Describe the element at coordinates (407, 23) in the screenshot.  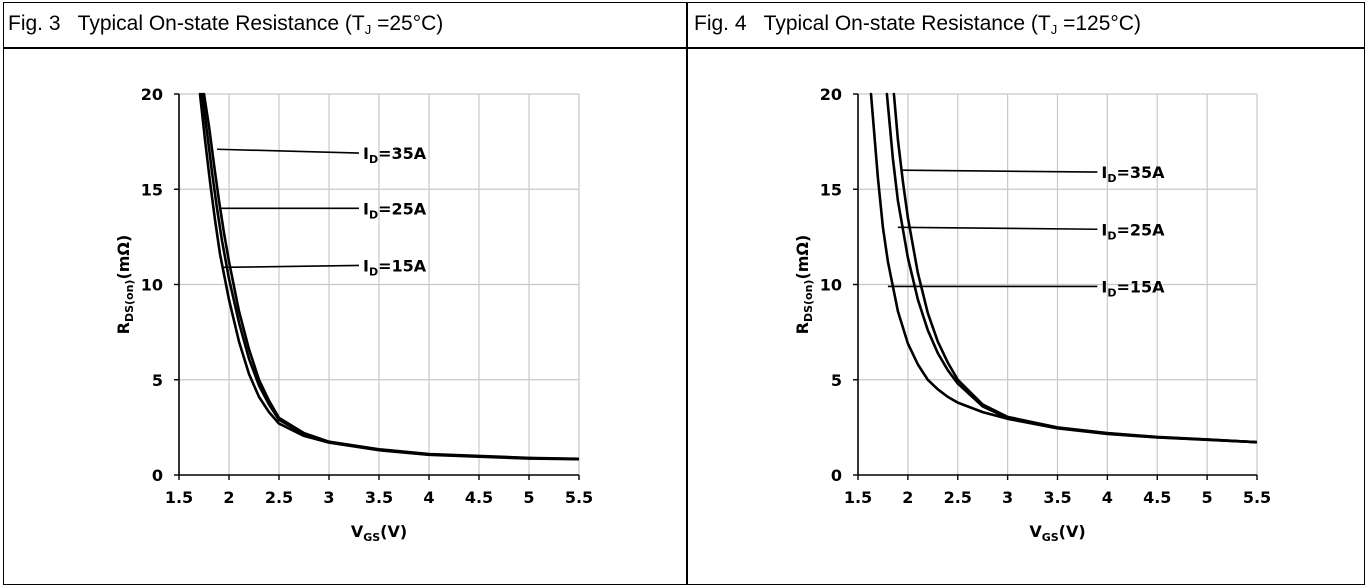
I see `title-tail: =25°C)` at that location.